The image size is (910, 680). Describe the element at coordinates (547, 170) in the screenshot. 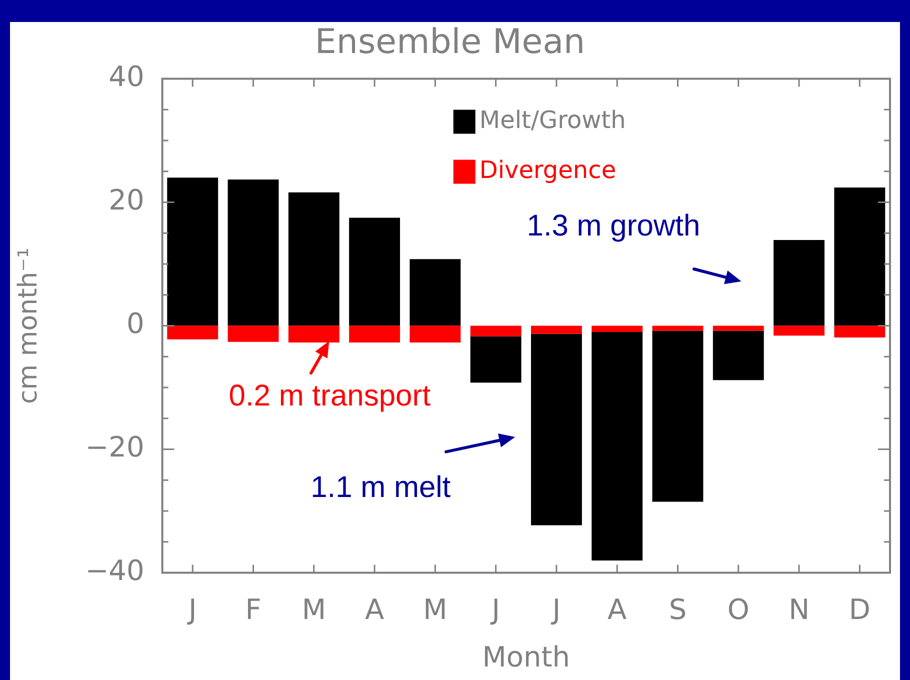

I see `legend-label: Divergence` at that location.